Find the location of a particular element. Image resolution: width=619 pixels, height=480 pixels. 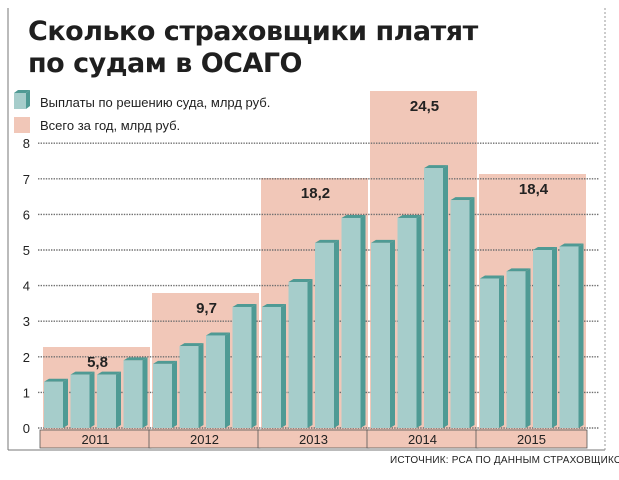

legend-swatch-total is located at coordinates (22, 125).